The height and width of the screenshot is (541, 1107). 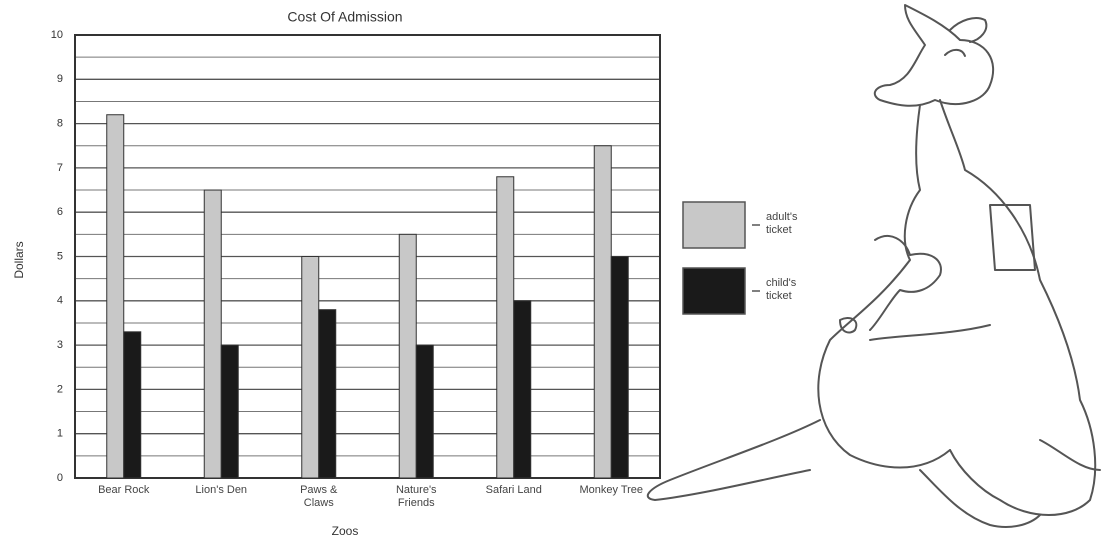 I want to click on y-tick-label: 9, so click(x=60, y=79).